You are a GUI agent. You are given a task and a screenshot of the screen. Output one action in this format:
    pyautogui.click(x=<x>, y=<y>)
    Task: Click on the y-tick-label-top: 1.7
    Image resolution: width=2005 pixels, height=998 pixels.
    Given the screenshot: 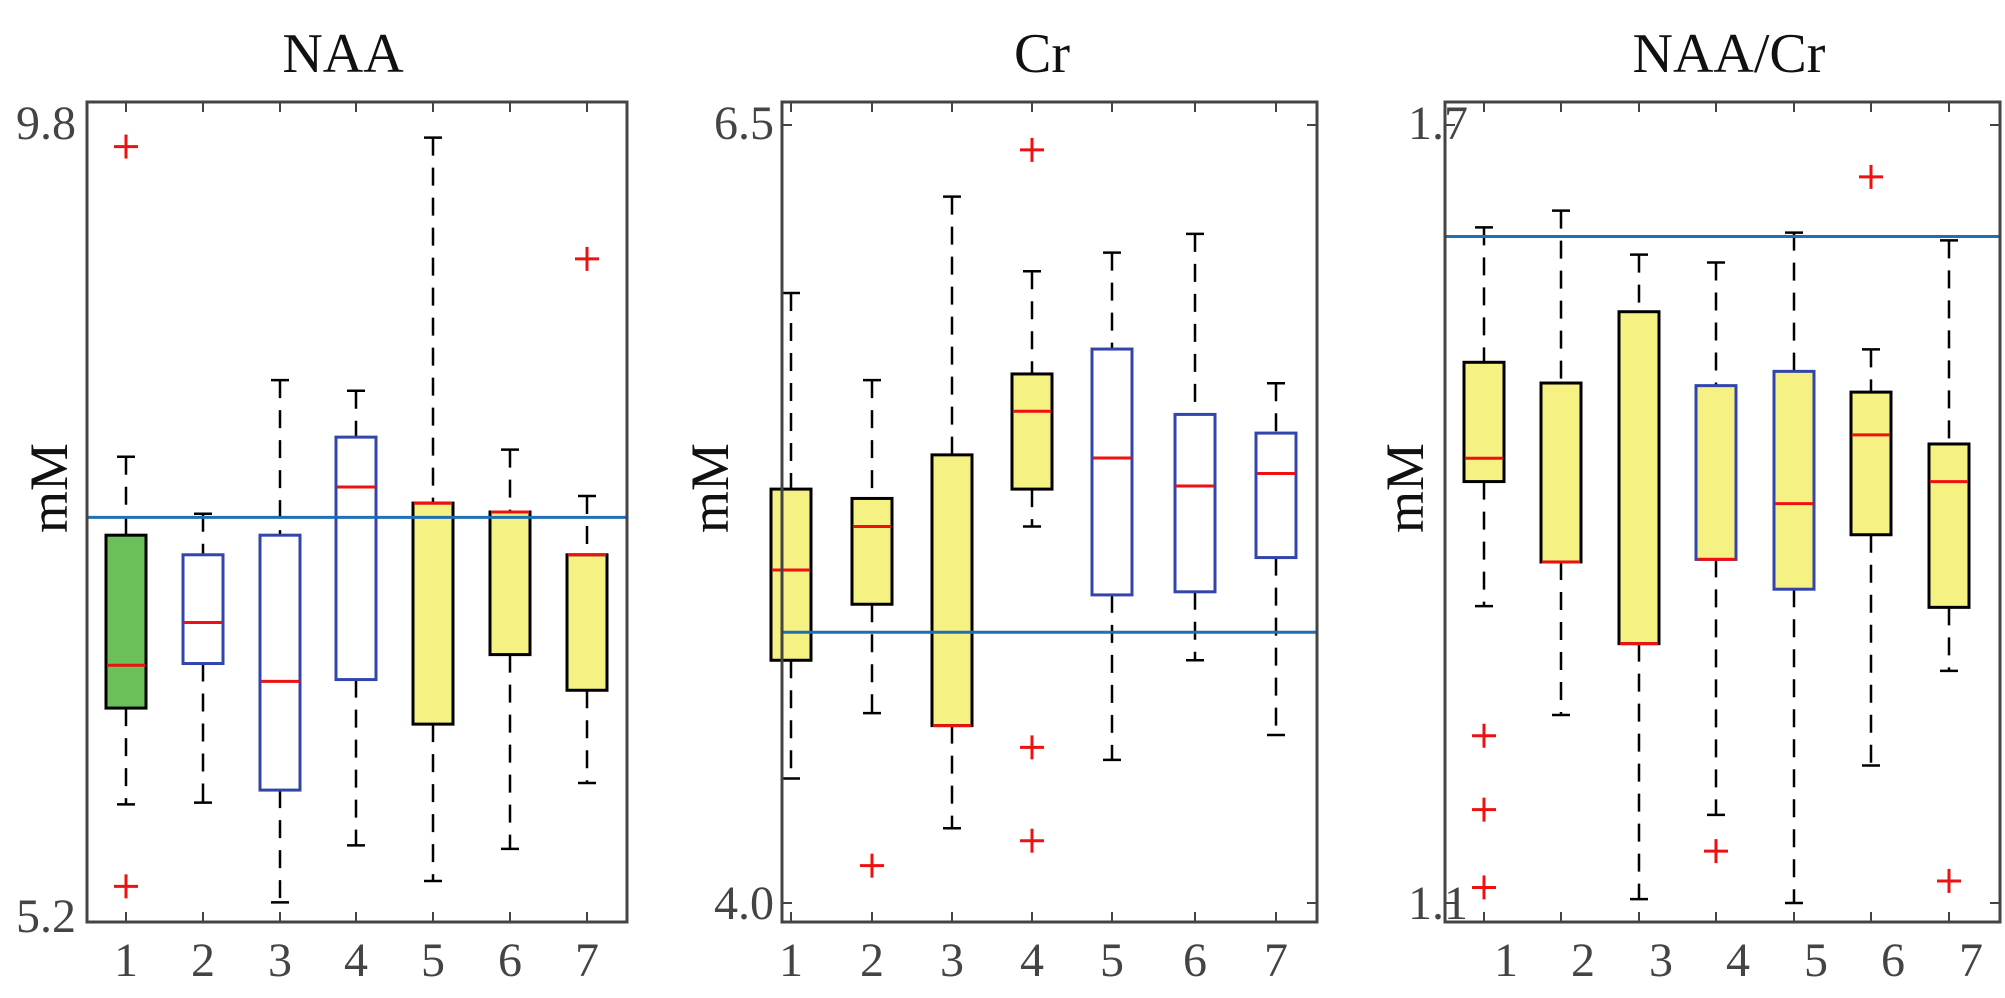 What is the action you would take?
    pyautogui.click(x=1438, y=123)
    